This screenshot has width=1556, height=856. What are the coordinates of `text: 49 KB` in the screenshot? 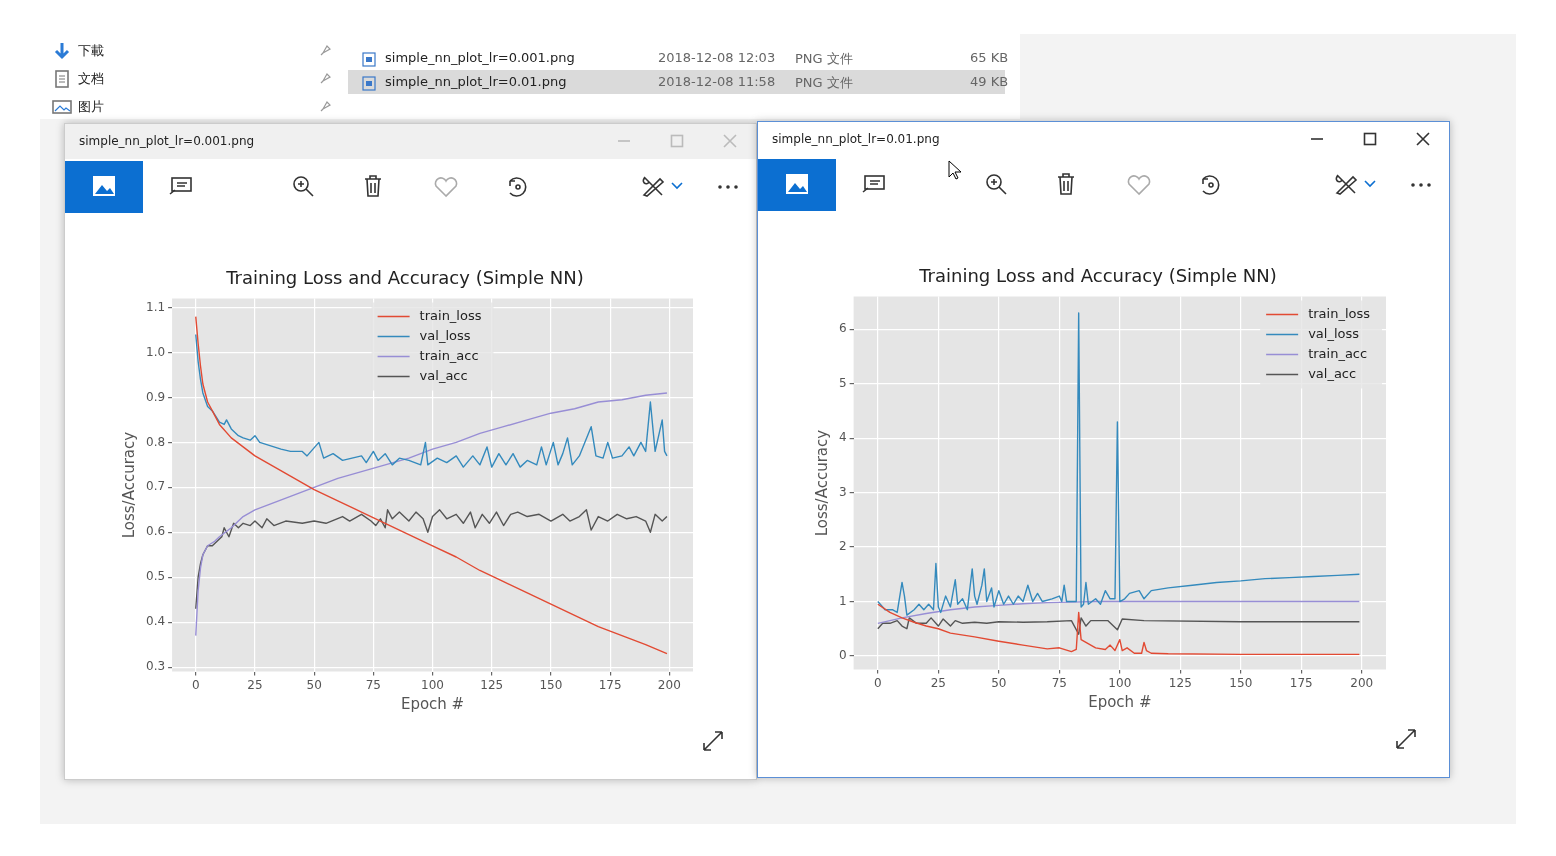 It's located at (989, 81).